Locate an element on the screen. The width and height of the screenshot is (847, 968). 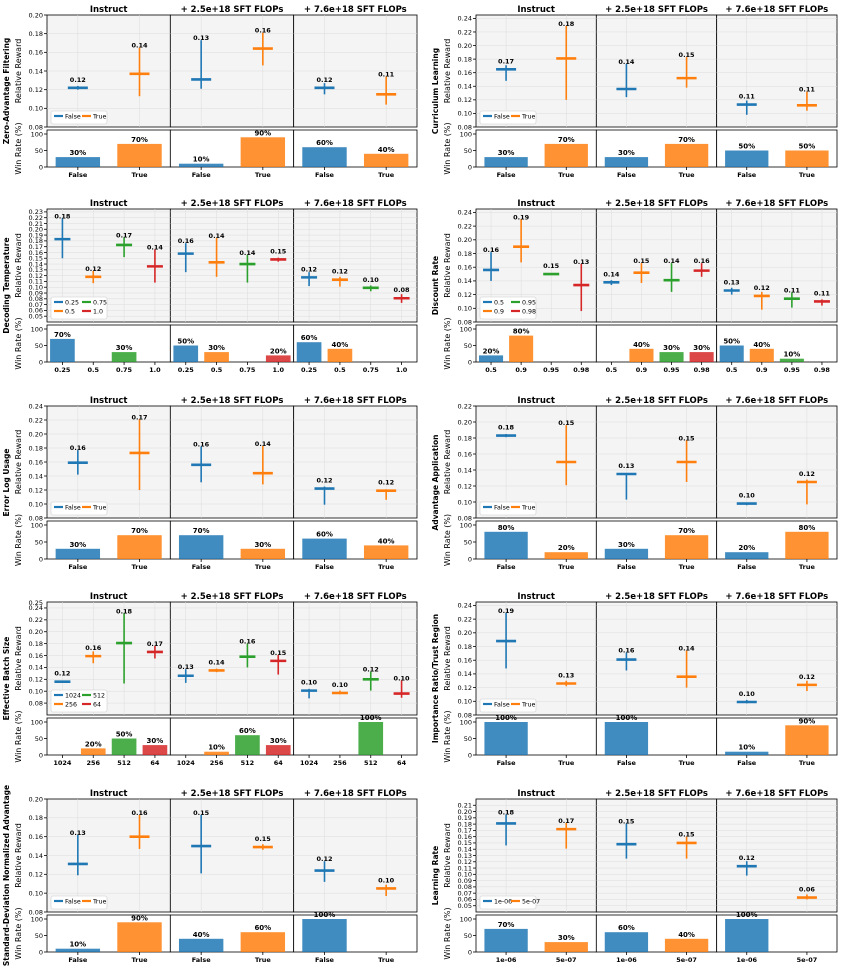
ytick-label: 0.19 is located at coordinates (465, 818).